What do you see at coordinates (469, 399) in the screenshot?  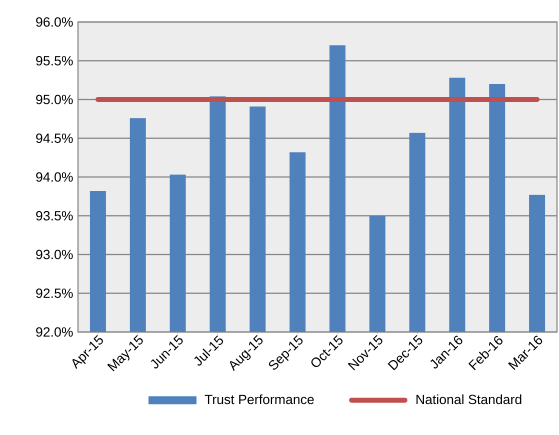 I see `legend-label: National Standard` at bounding box center [469, 399].